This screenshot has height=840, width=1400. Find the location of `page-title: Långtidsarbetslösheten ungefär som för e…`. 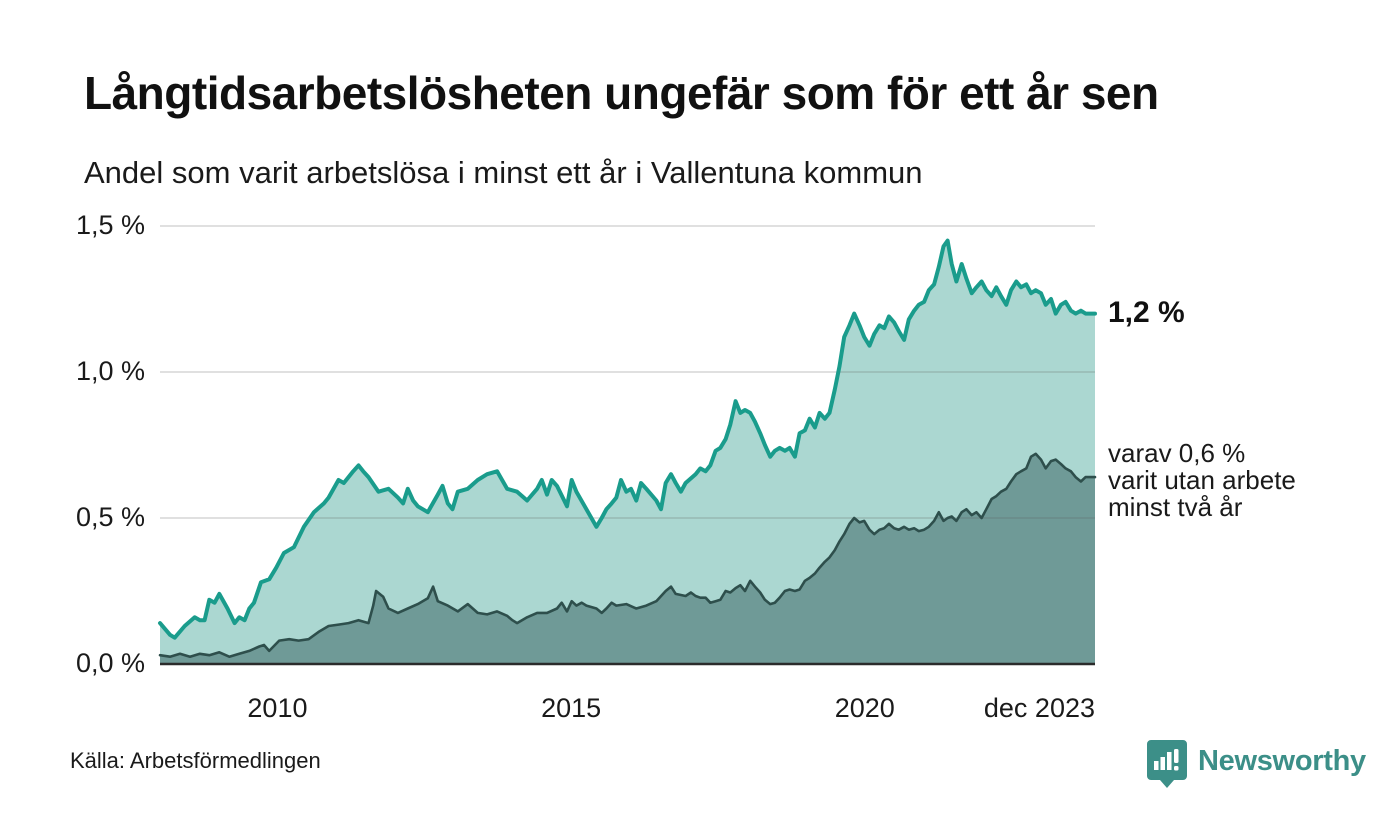

page-title: Långtidsarbetslösheten ungefär som för e… is located at coordinates (621, 93).